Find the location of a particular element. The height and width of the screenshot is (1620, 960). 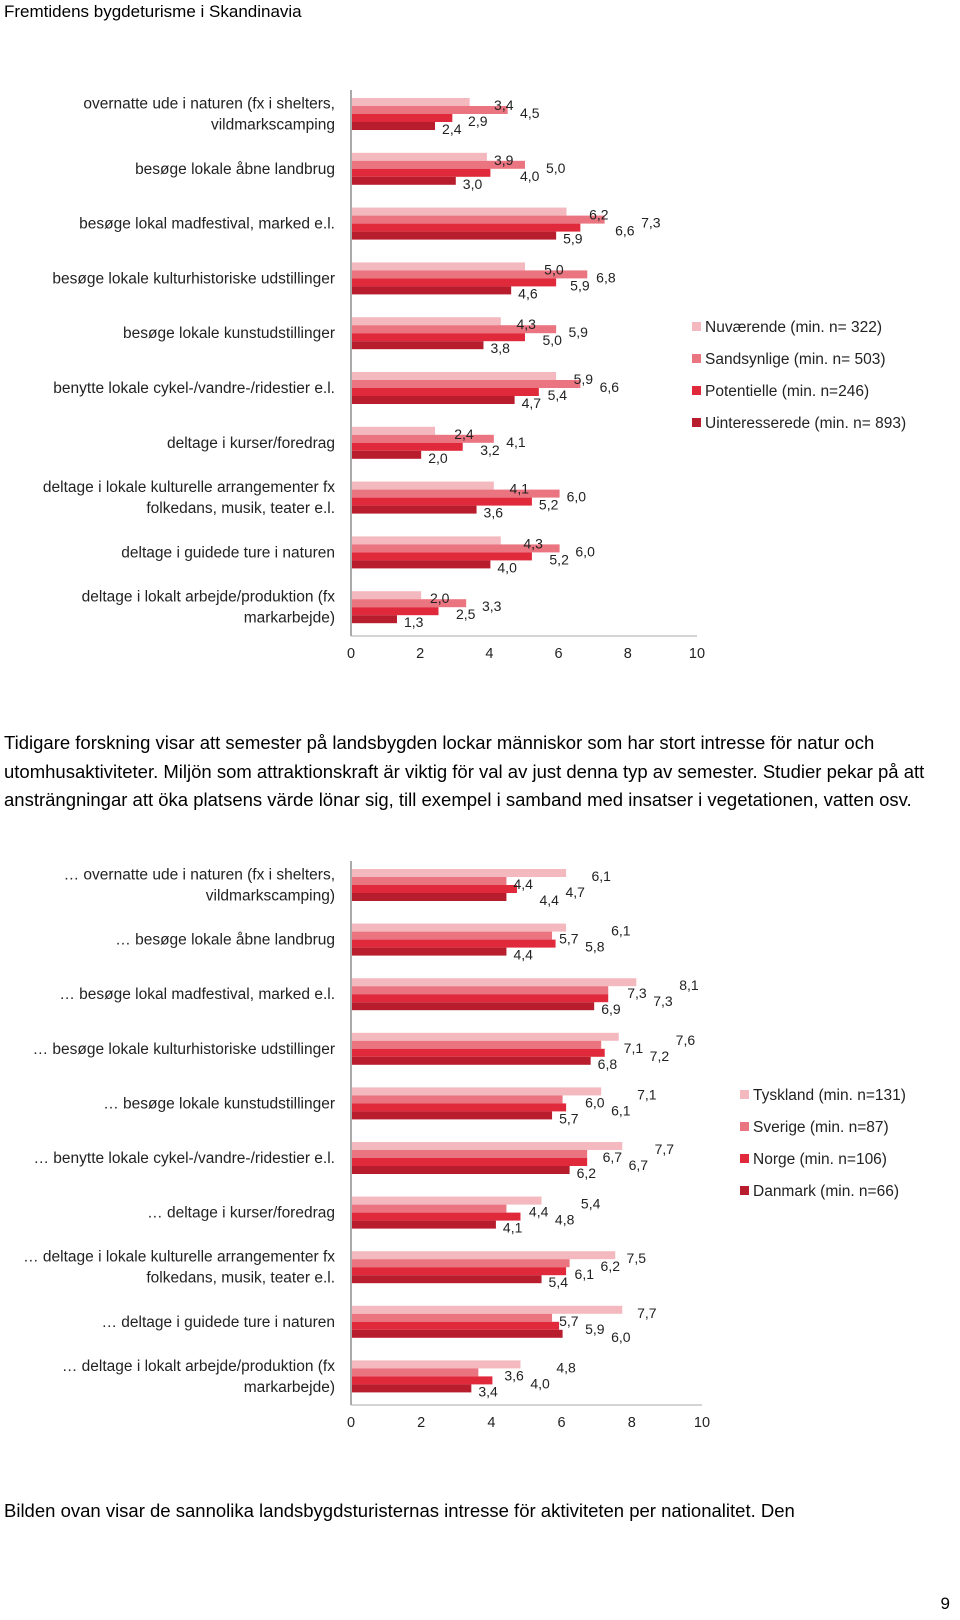

legend-label: Tyskland (min. n=131) is located at coordinates (829, 1095).